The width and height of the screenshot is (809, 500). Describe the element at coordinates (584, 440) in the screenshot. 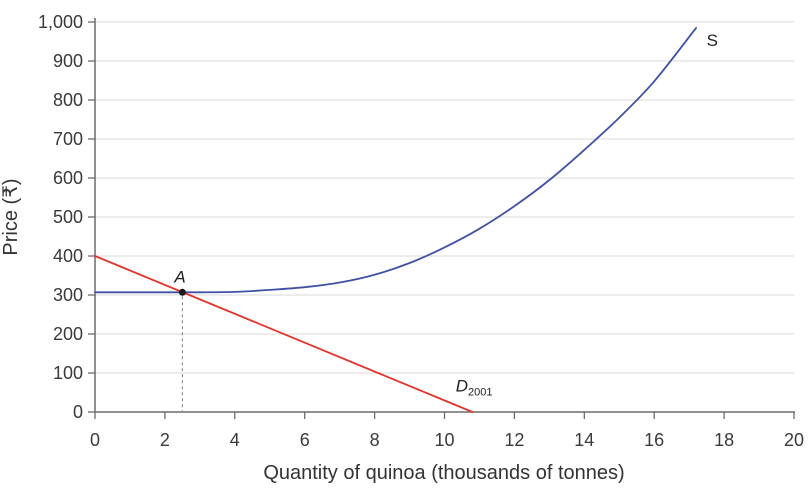

I see `x-tick-label-14: 14` at that location.